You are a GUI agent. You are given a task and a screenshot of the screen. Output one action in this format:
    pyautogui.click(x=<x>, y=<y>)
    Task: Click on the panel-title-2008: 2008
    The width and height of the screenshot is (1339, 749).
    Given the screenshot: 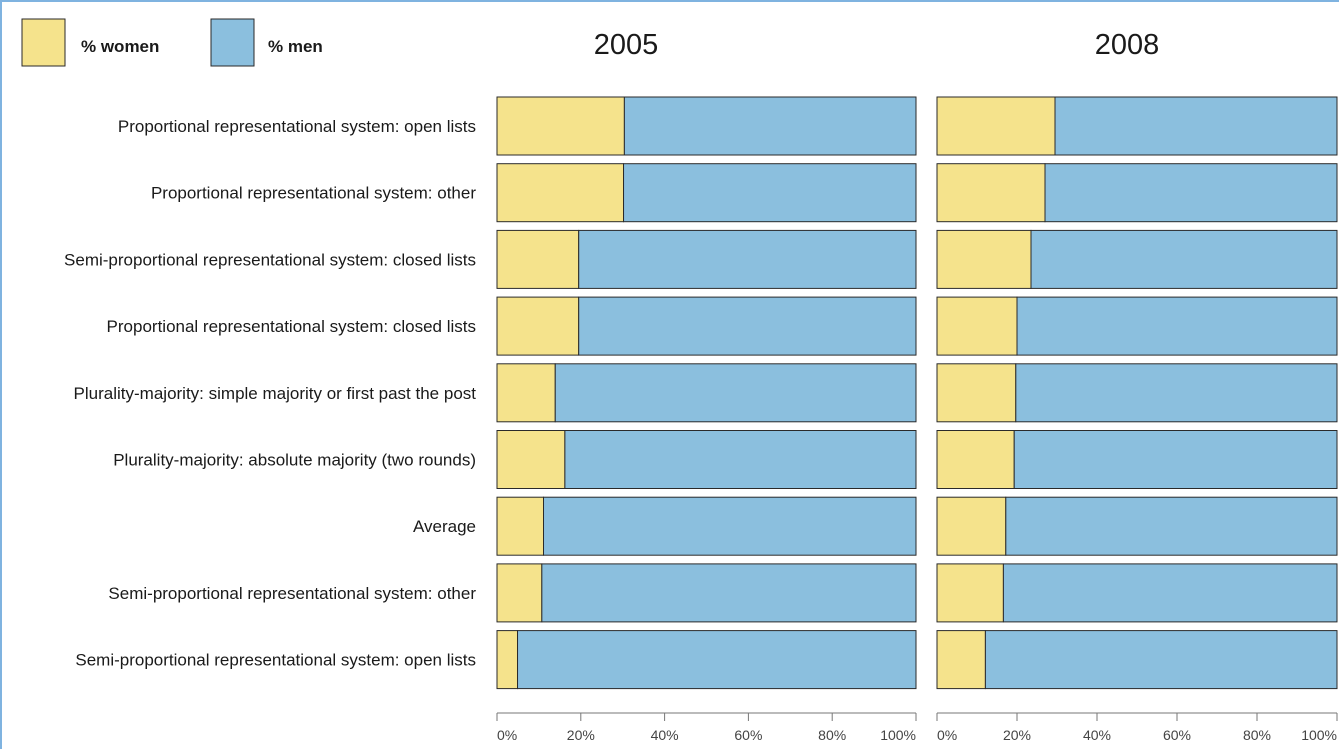 What is the action you would take?
    pyautogui.click(x=1127, y=45)
    